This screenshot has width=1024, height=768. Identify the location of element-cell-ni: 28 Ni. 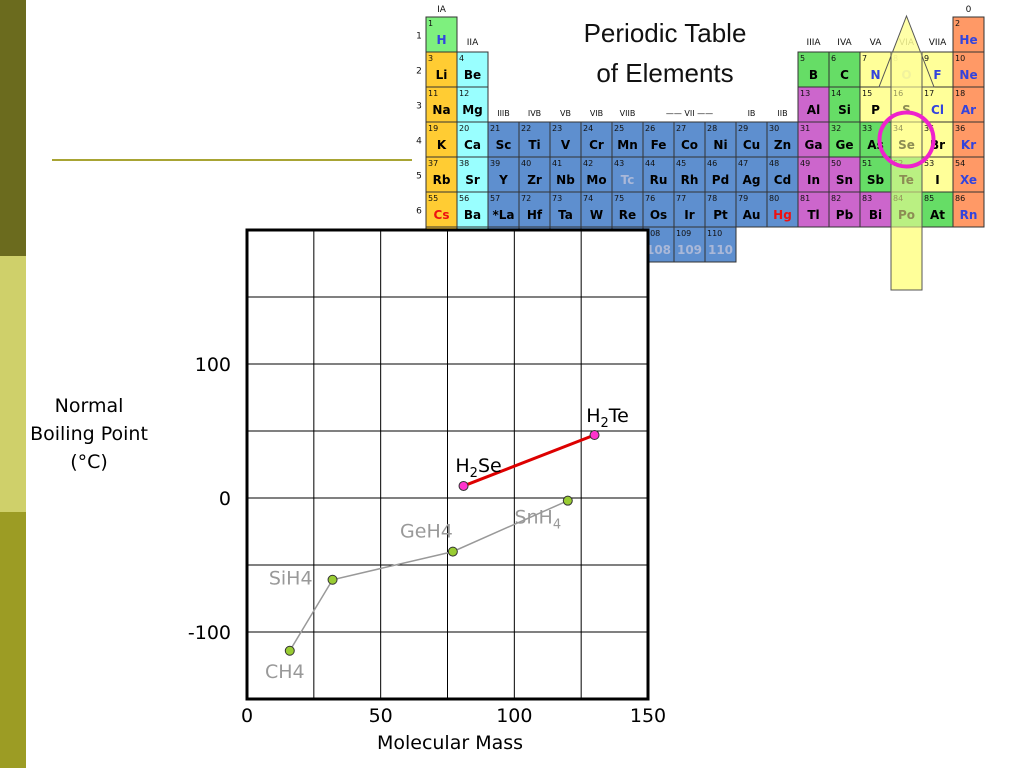
(720, 139).